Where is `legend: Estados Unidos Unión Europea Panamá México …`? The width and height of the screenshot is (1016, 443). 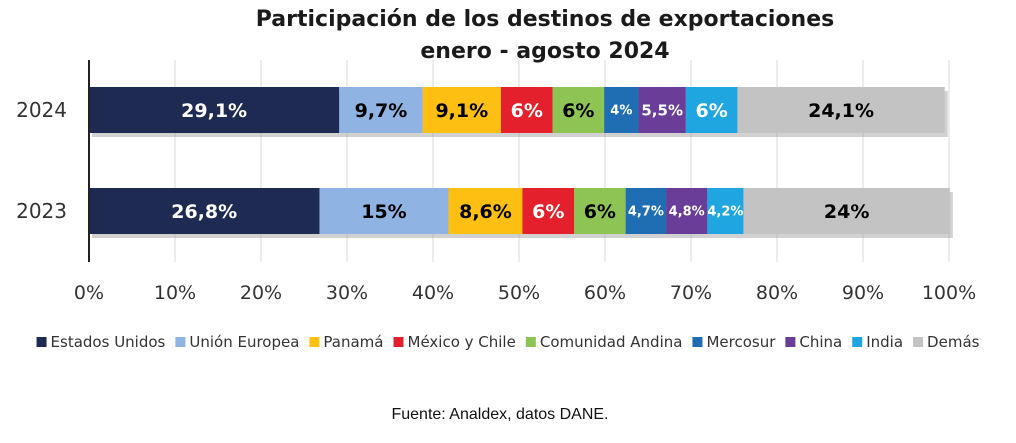 legend: Estados Unidos Unión Europea Panamá México … is located at coordinates (508, 342).